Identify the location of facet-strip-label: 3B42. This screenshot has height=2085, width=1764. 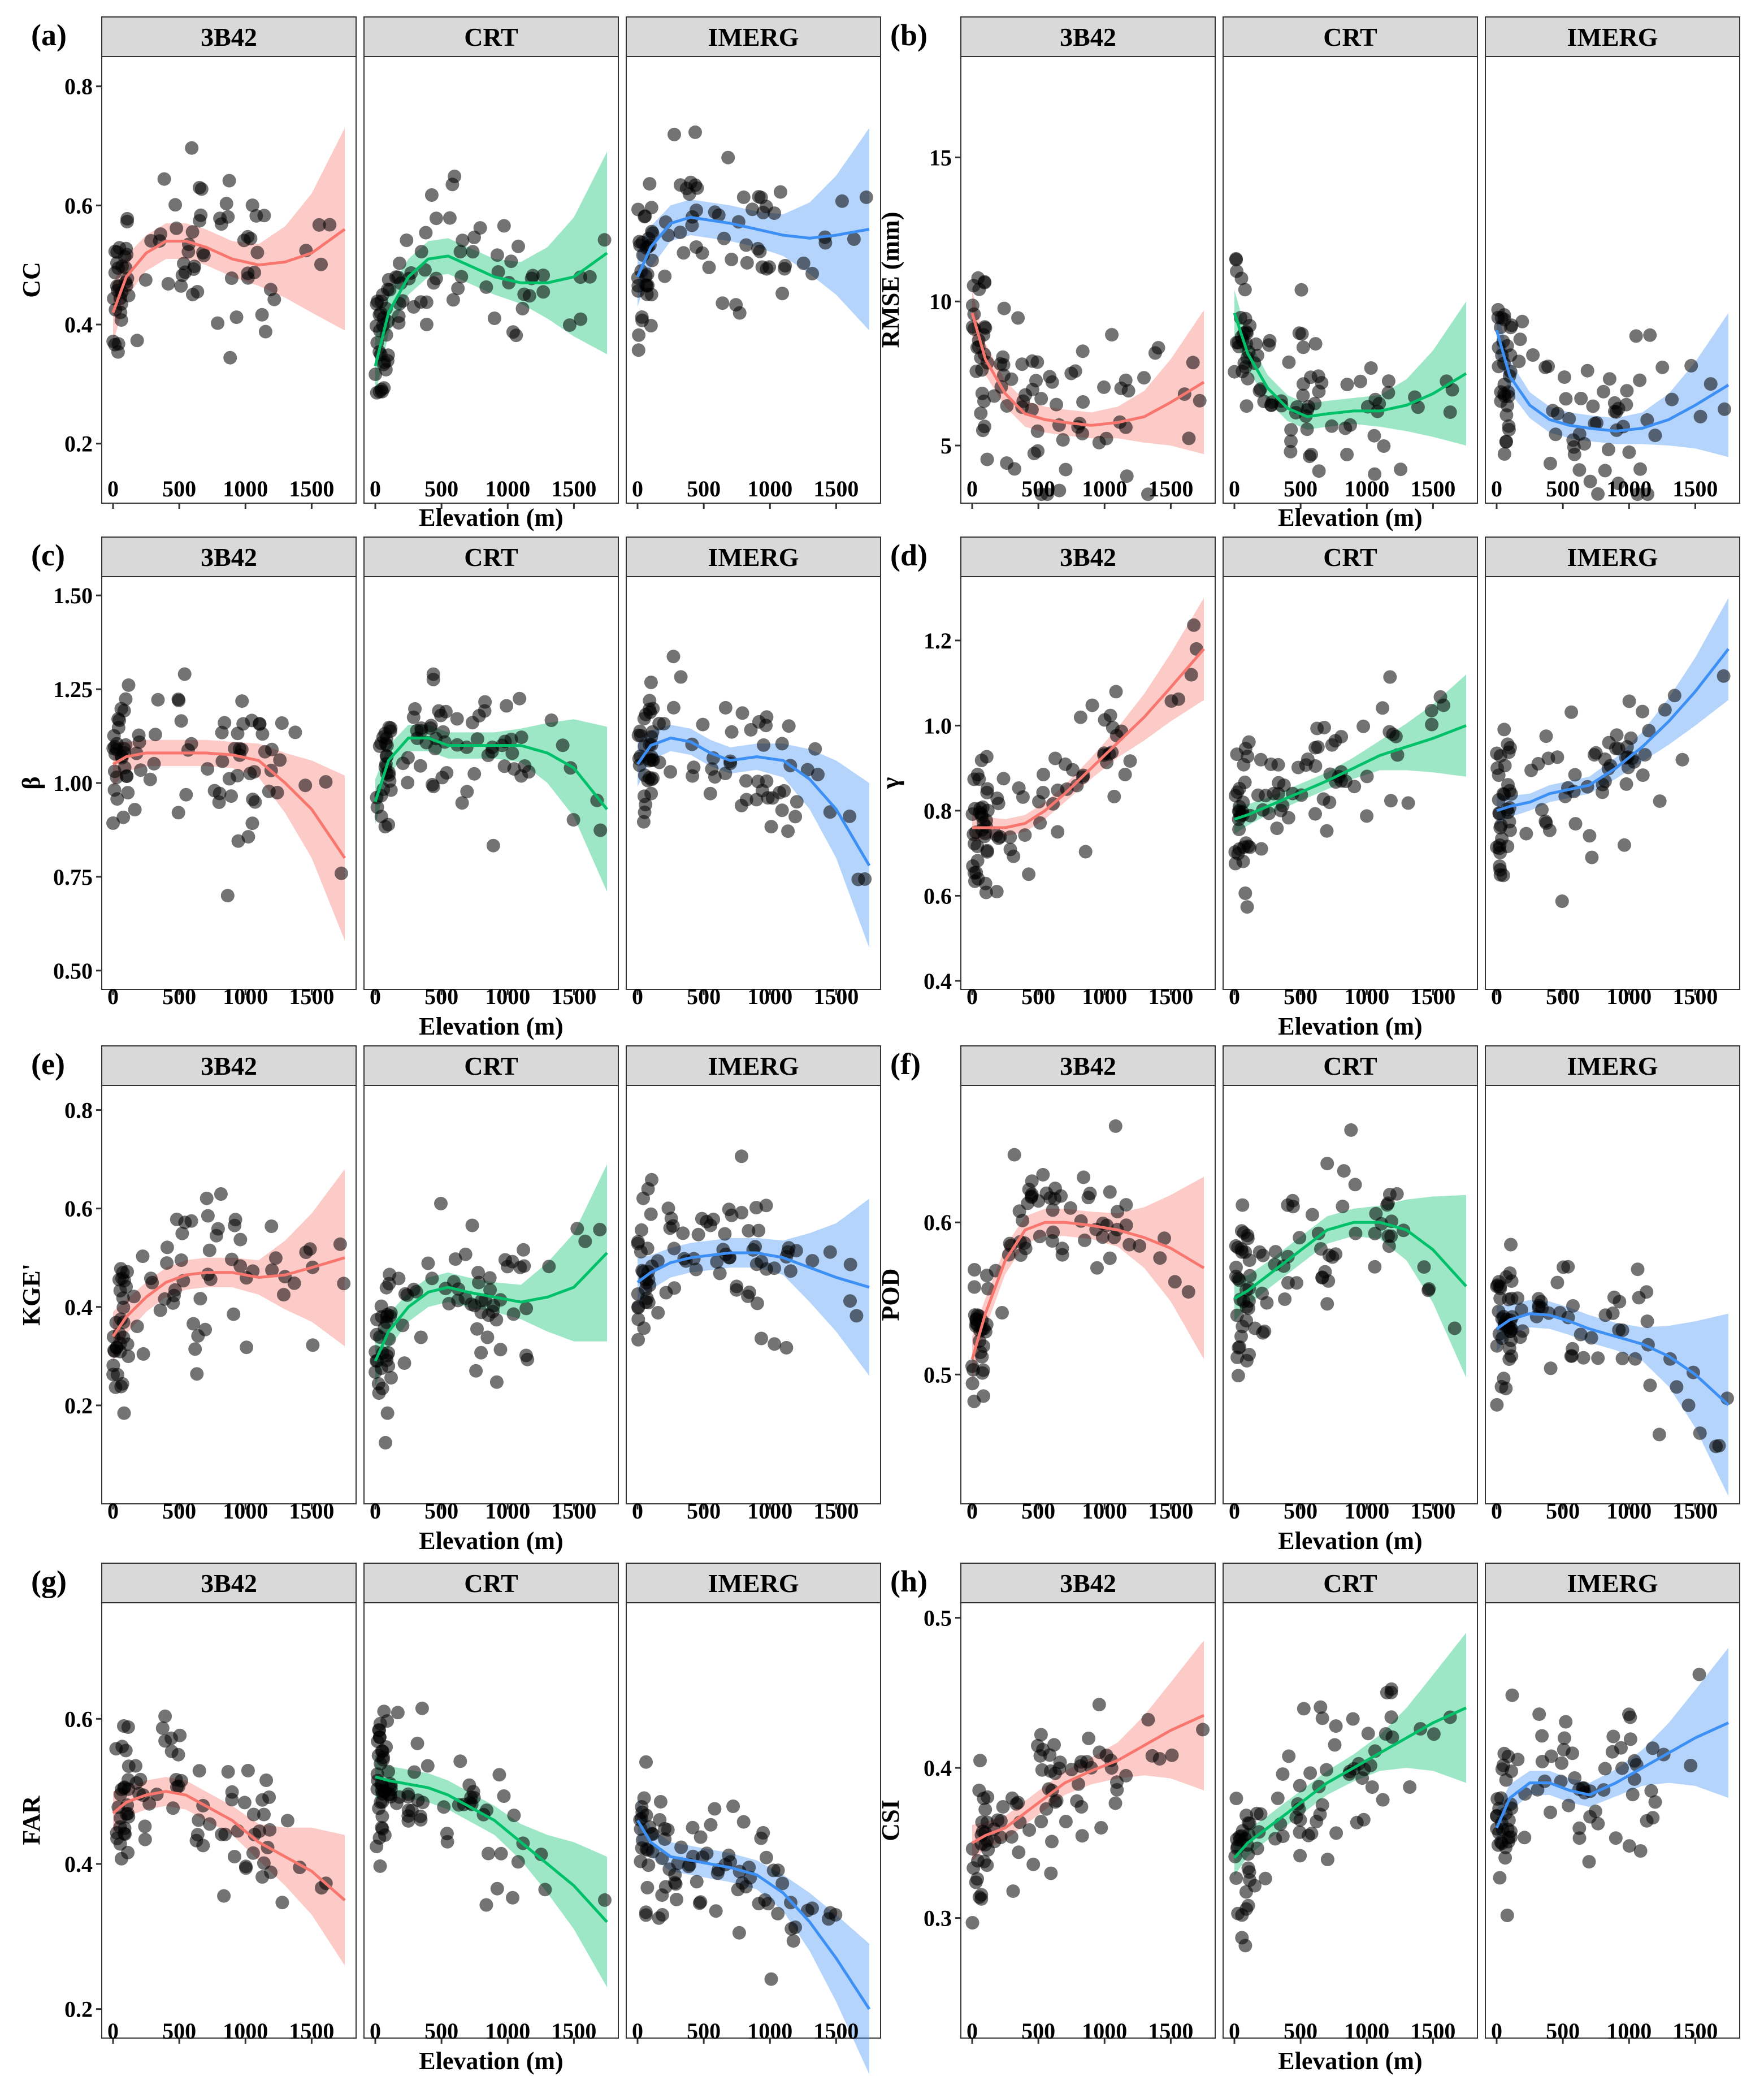
(229, 1066).